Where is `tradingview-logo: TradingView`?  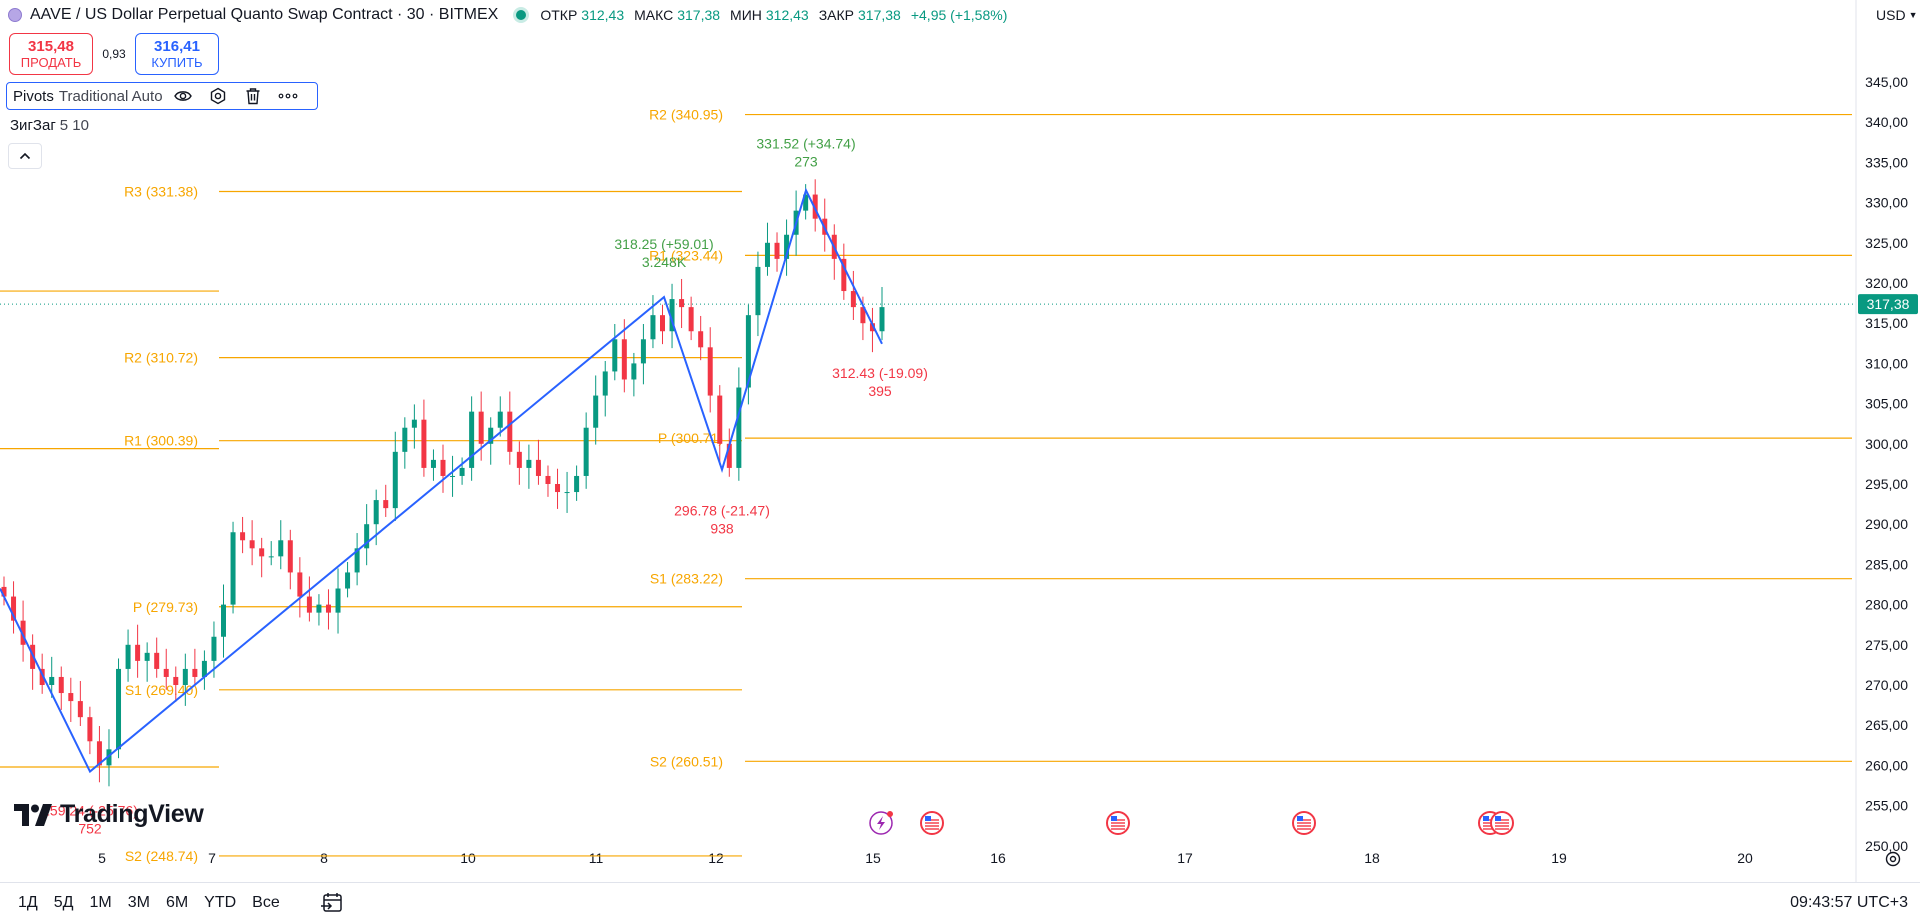 tradingview-logo: TradingView is located at coordinates (109, 814).